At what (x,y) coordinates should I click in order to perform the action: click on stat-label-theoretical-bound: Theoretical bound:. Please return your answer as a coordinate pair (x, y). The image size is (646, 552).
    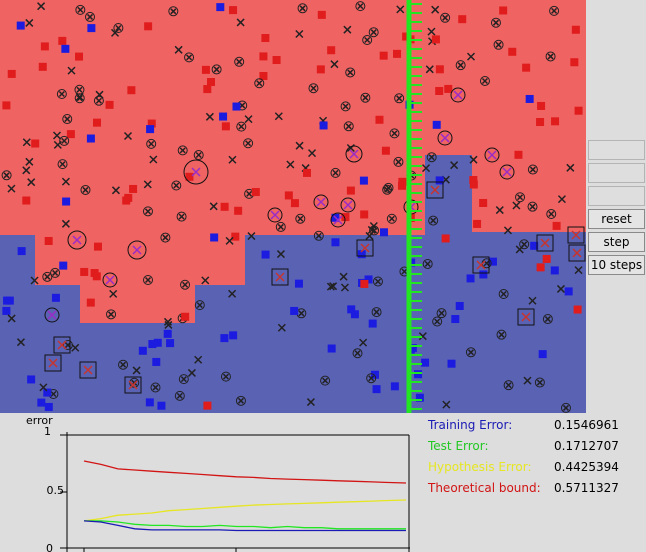
    Looking at the image, I should click on (484, 488).